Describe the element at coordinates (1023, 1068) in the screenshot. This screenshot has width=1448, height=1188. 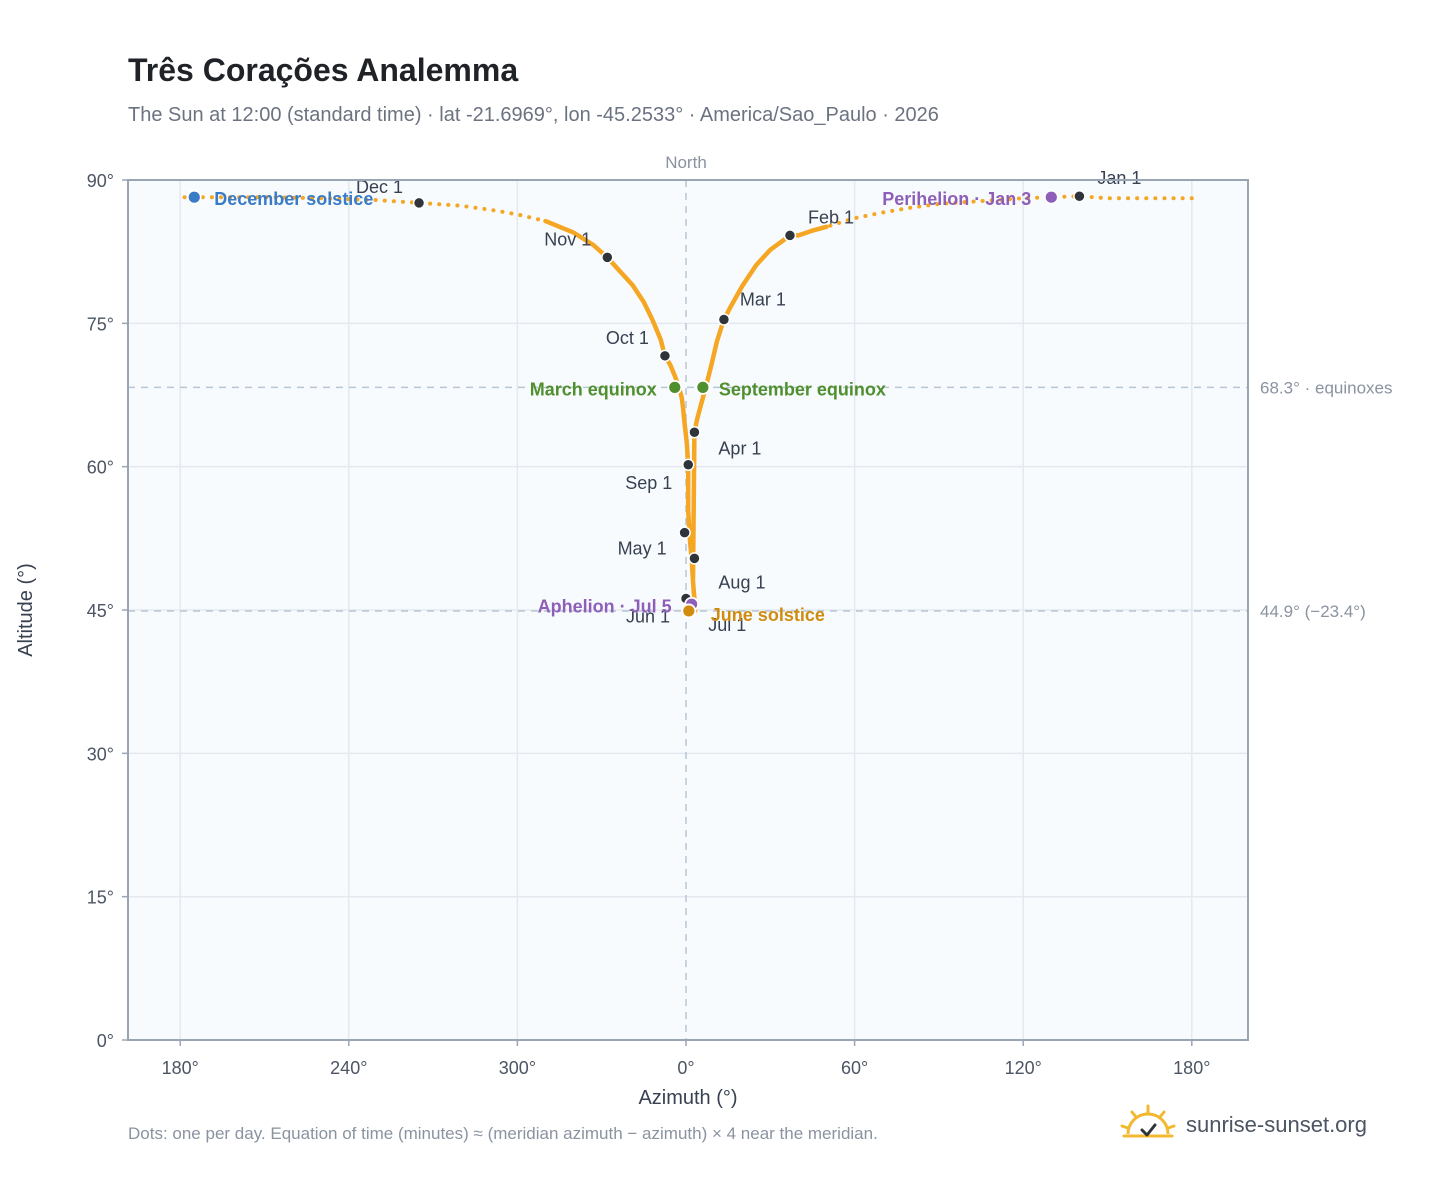
I see `x-tick-label: 120°` at that location.